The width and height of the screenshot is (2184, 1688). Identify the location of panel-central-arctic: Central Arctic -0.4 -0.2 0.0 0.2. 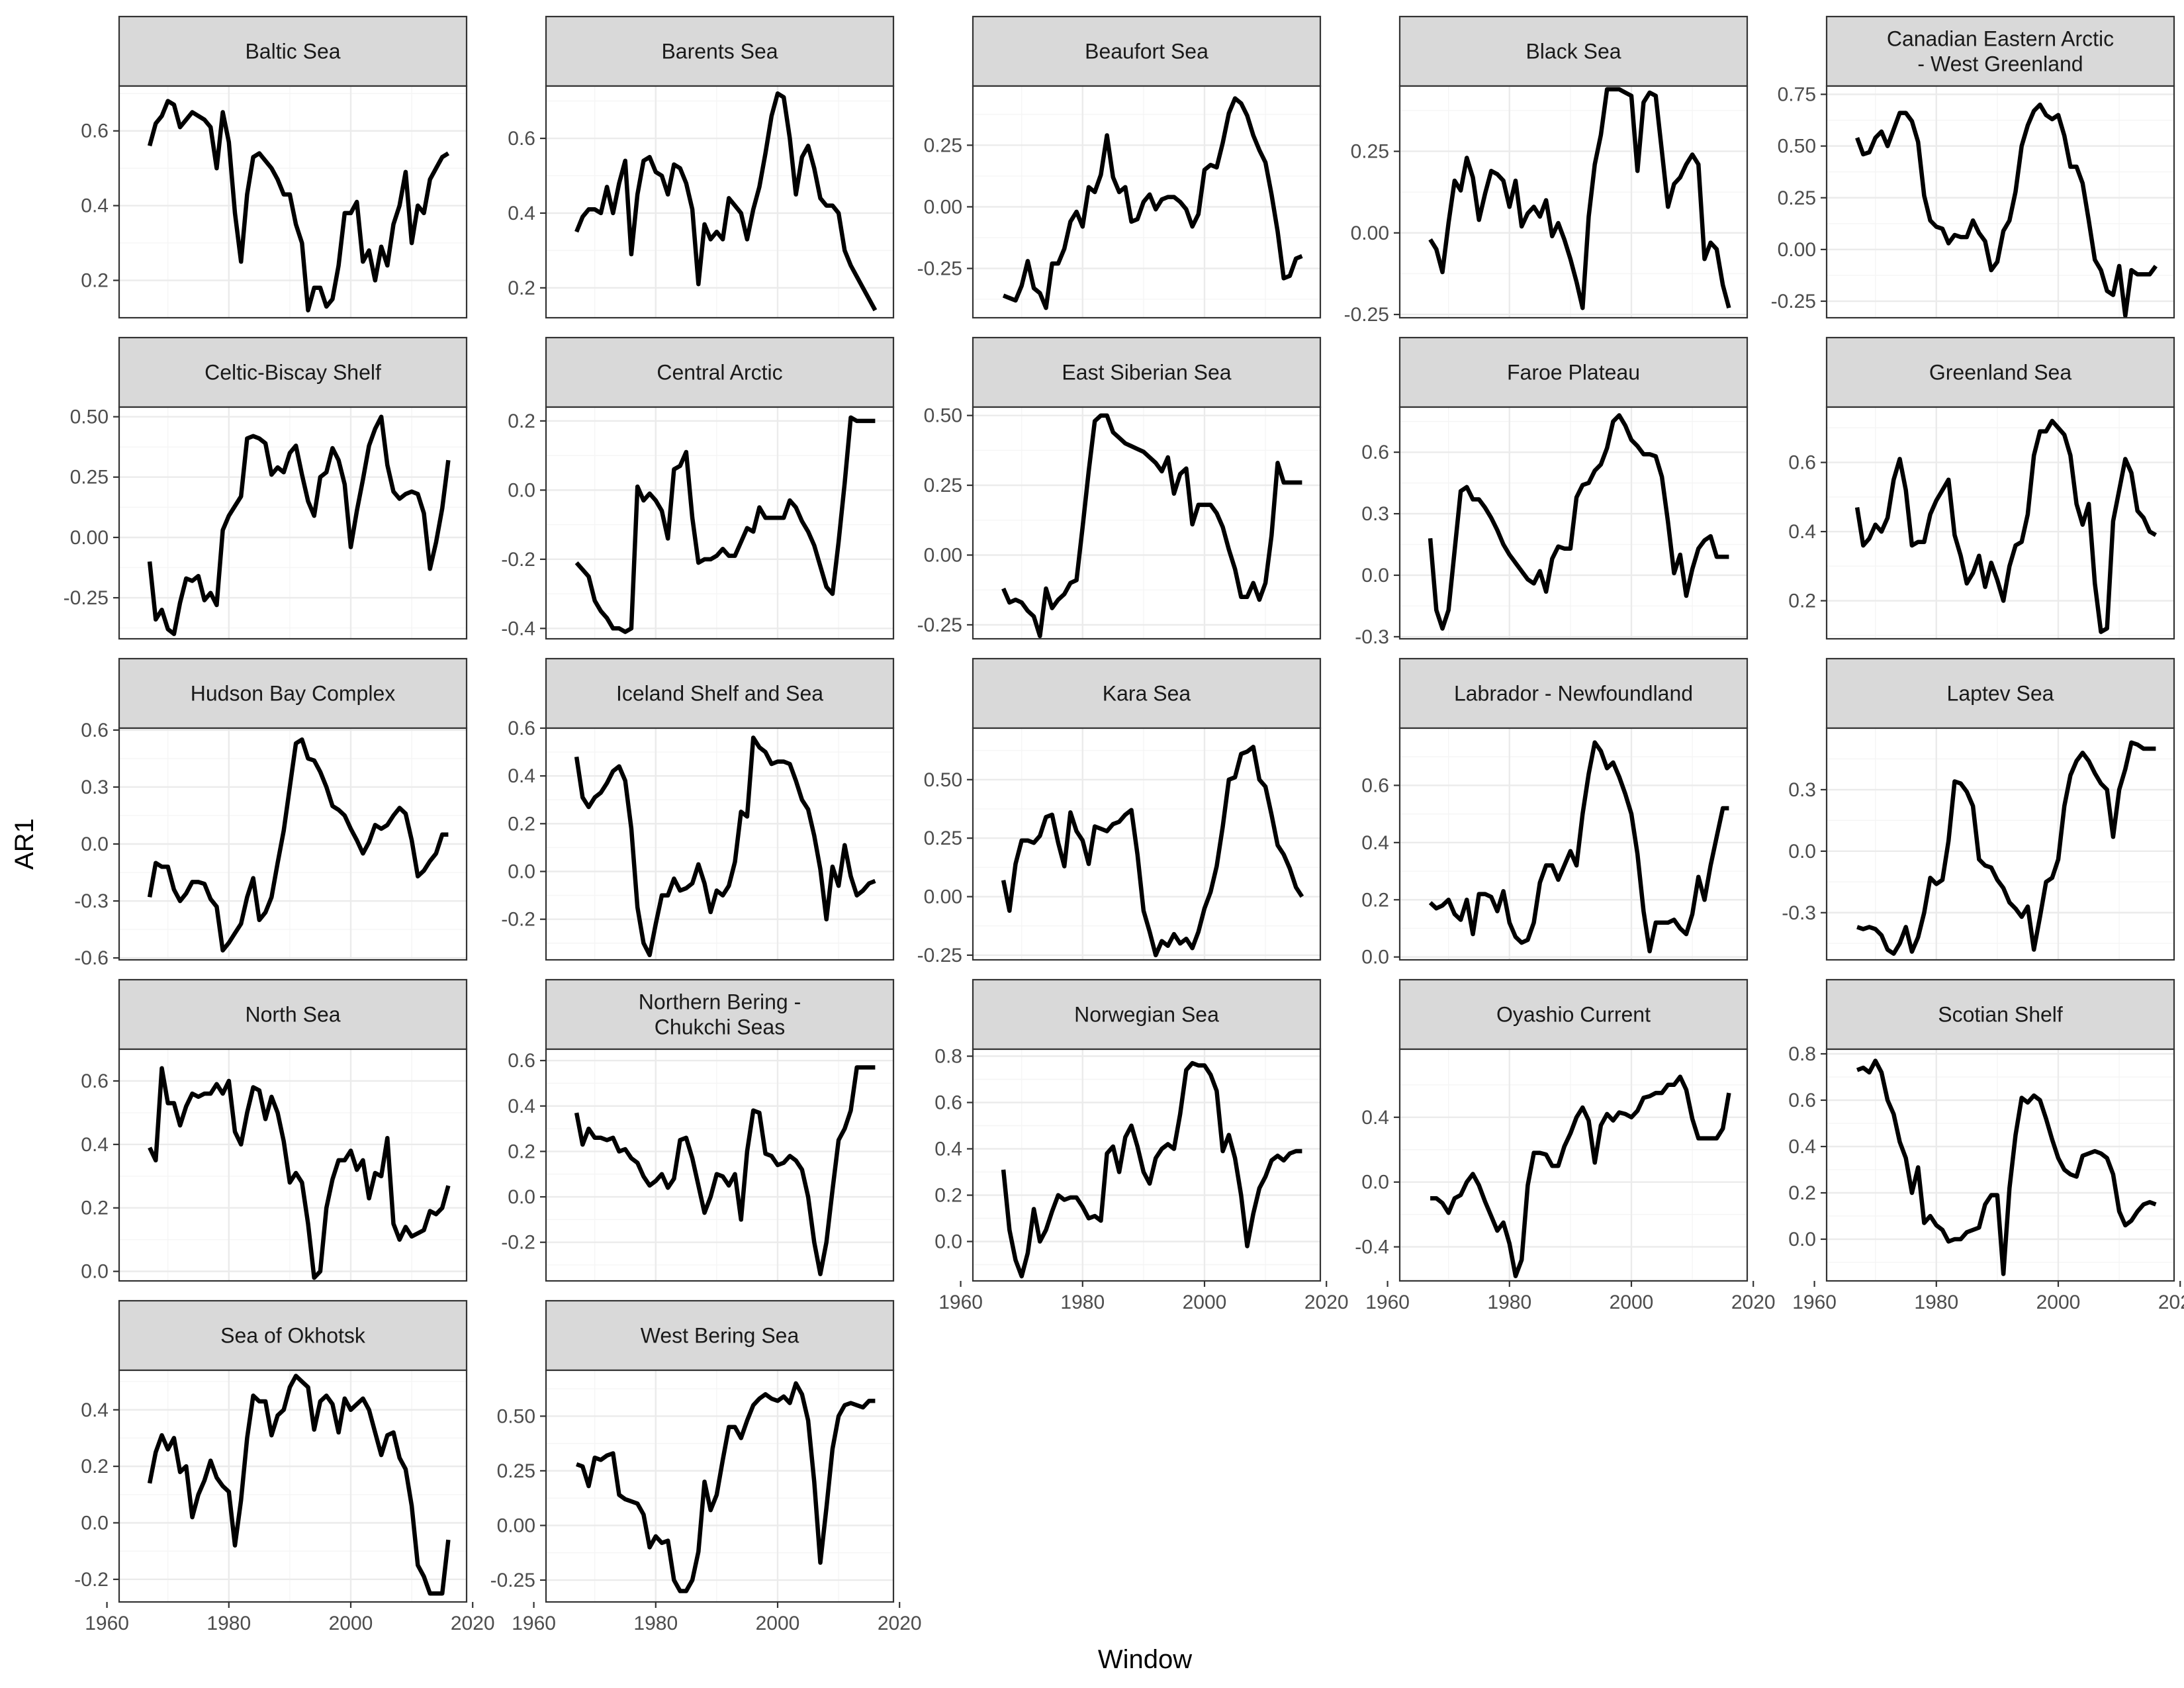
(698, 487).